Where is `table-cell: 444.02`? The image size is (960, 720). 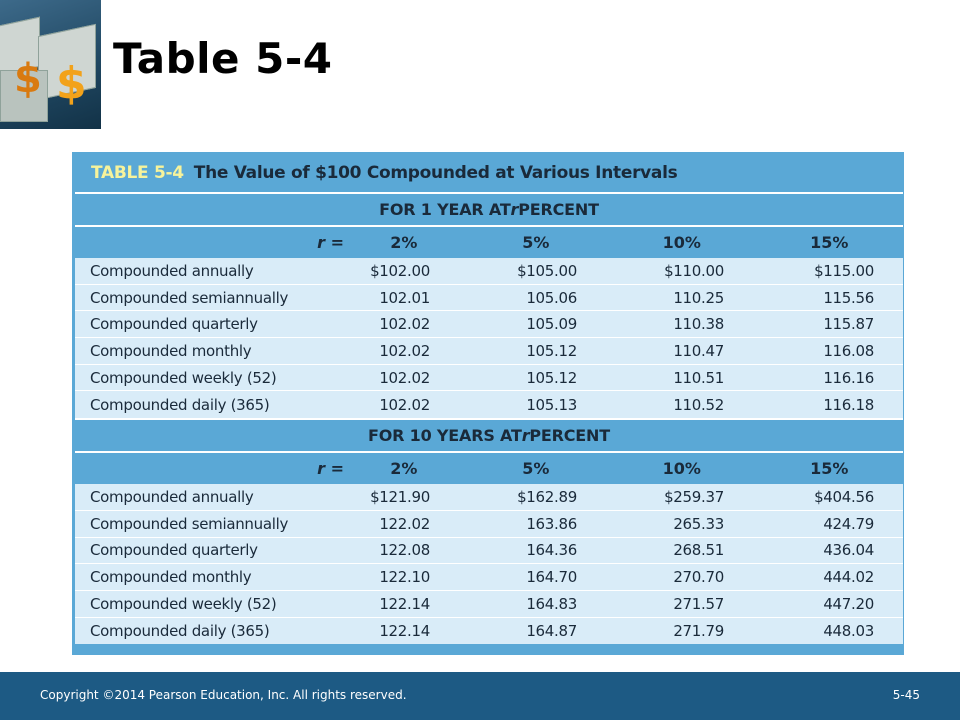
table-cell: 444.02 is located at coordinates (848, 577).